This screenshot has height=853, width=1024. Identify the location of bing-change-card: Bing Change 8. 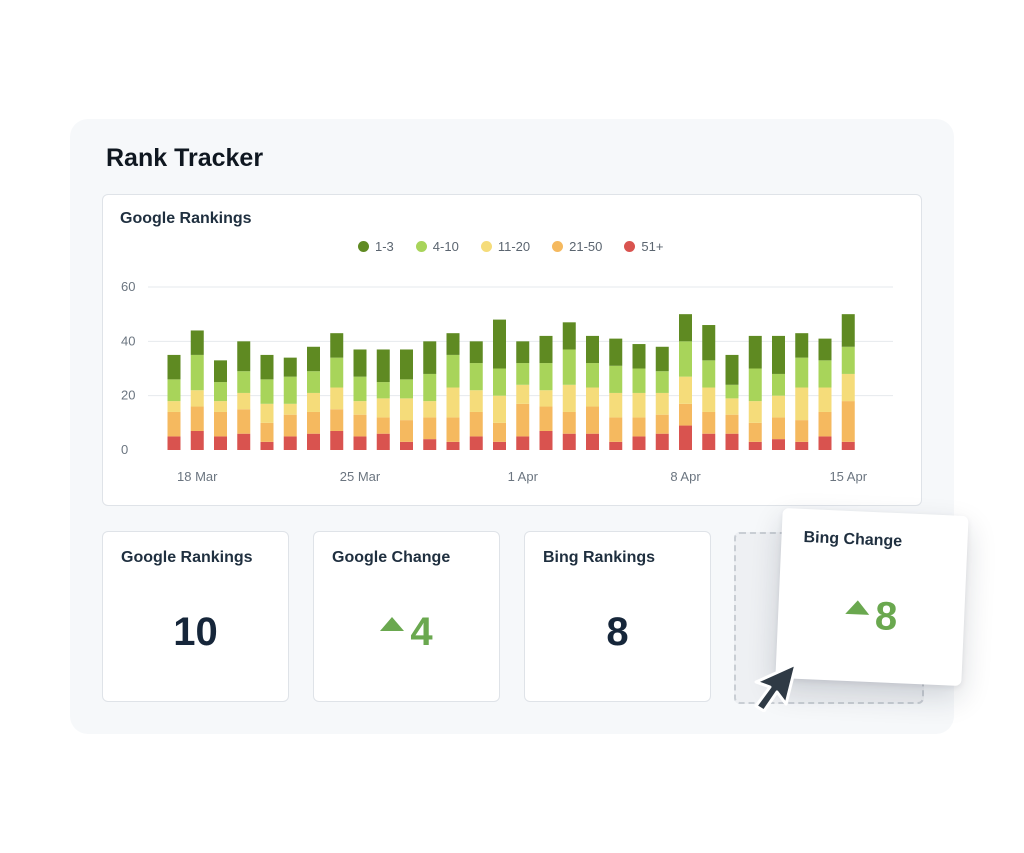
(872, 597).